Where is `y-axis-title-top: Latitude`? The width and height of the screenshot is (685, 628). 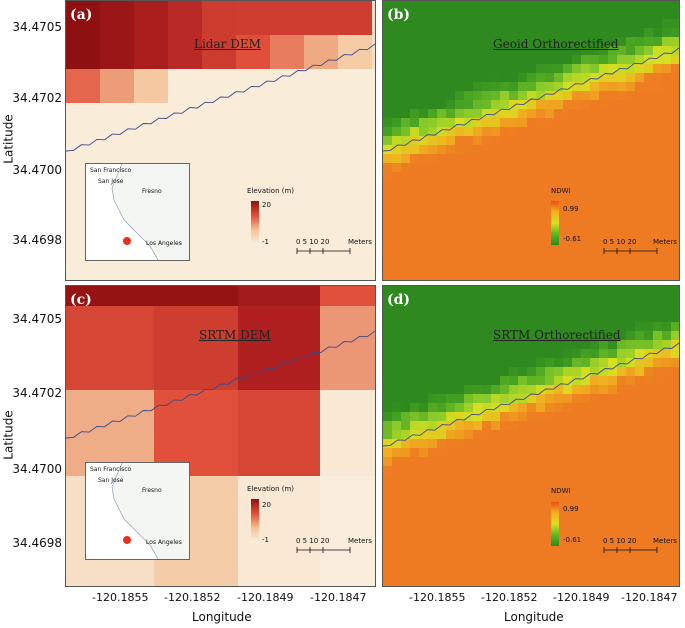
y-axis-title-top: Latitude is located at coordinates (8, 139).